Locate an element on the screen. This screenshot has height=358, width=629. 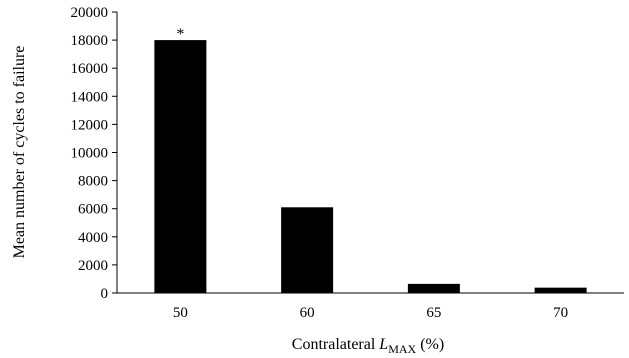
y-tick-label: 4000 is located at coordinates (93, 238).